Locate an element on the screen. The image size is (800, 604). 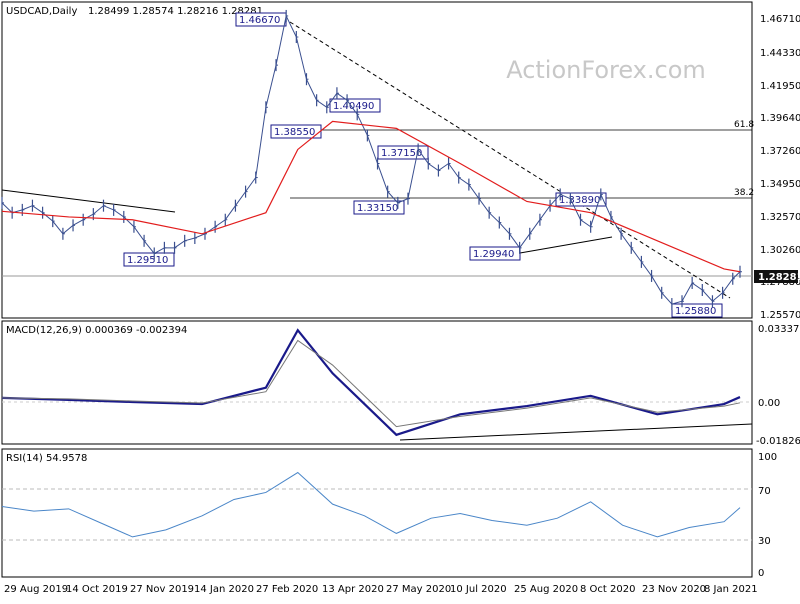
x-tick-label: 27 May 2020 is located at coordinates (418, 589).